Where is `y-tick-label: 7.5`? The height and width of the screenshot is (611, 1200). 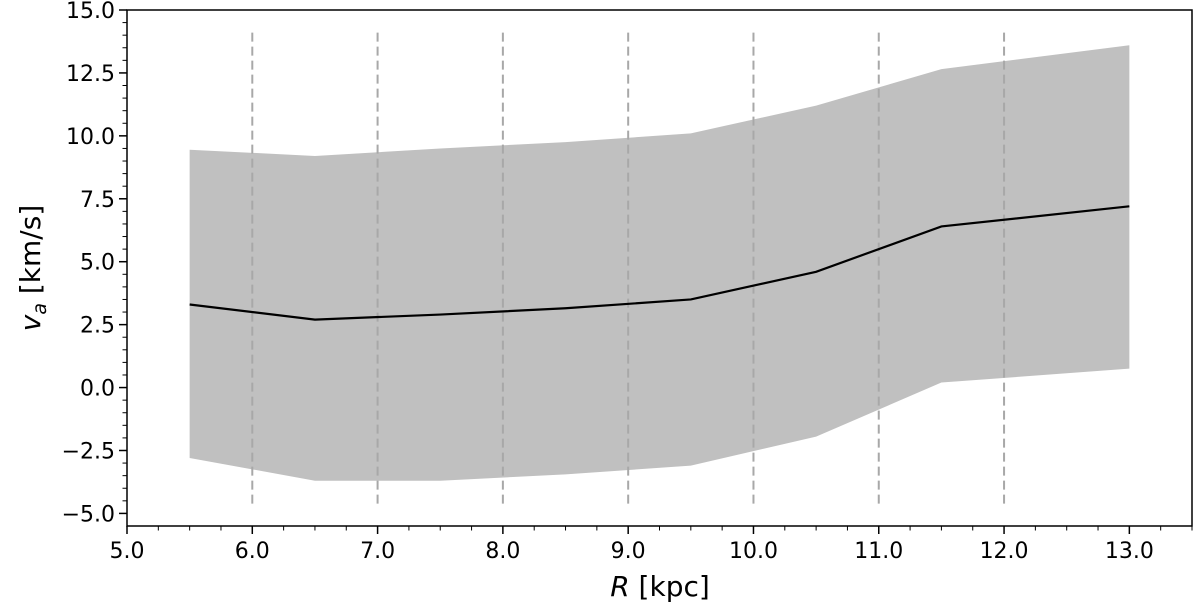
y-tick-label: 7.5 is located at coordinates (97, 200).